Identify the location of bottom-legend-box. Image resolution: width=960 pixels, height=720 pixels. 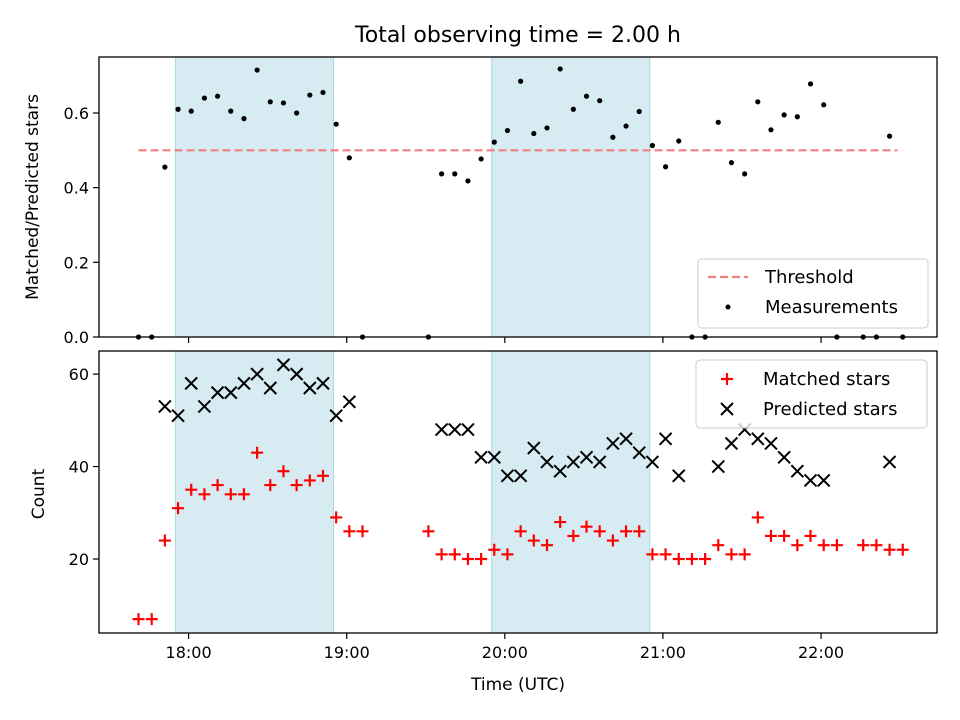
(811, 394).